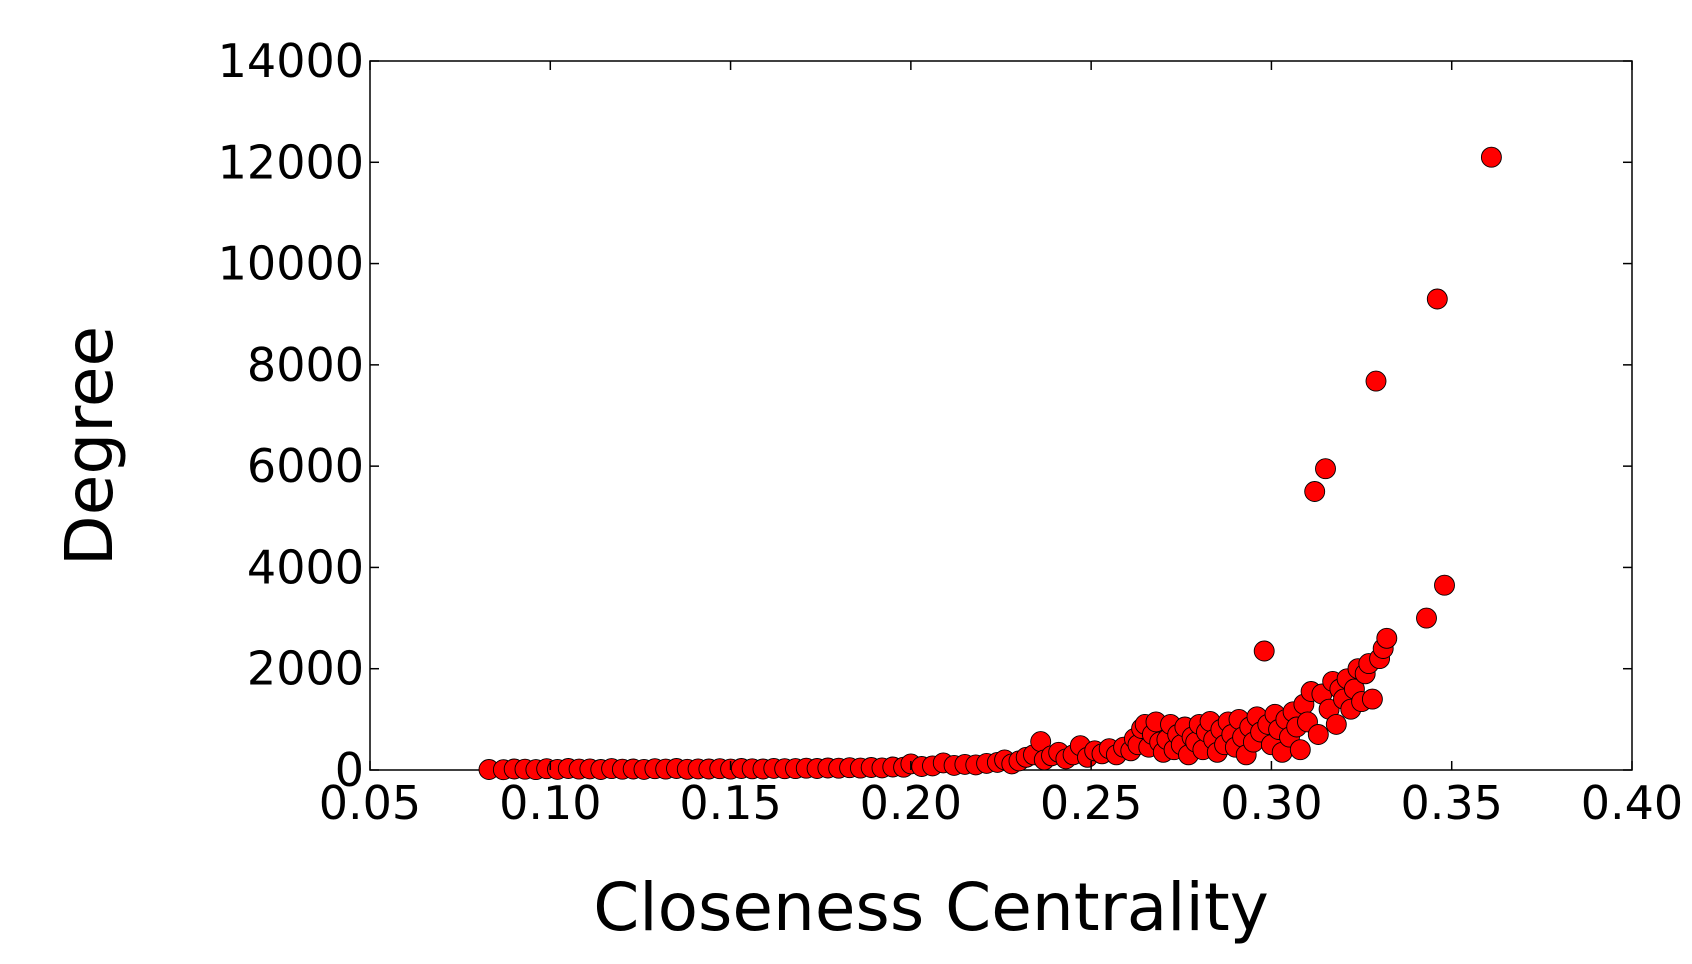  What do you see at coordinates (1271, 803) in the screenshot?
I see `x-tick-label: 0.30` at bounding box center [1271, 803].